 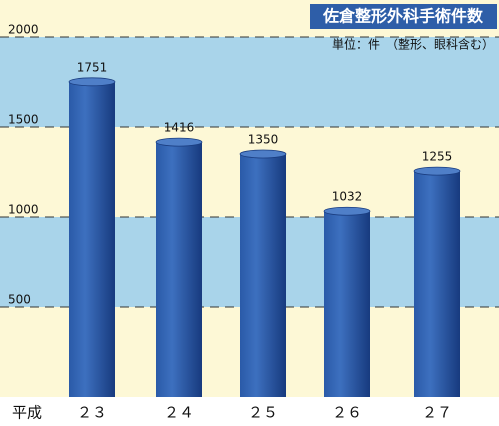 I want to click on x-axis-label: 平成, so click(x=27, y=413).